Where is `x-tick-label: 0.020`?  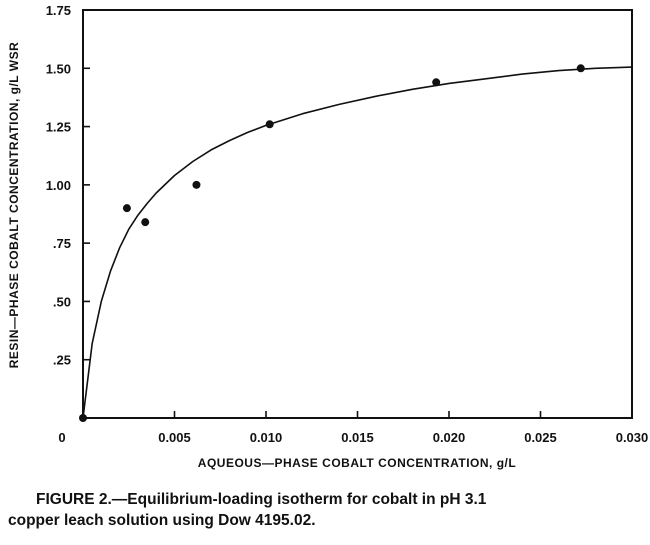
x-tick-label: 0.020 is located at coordinates (449, 437).